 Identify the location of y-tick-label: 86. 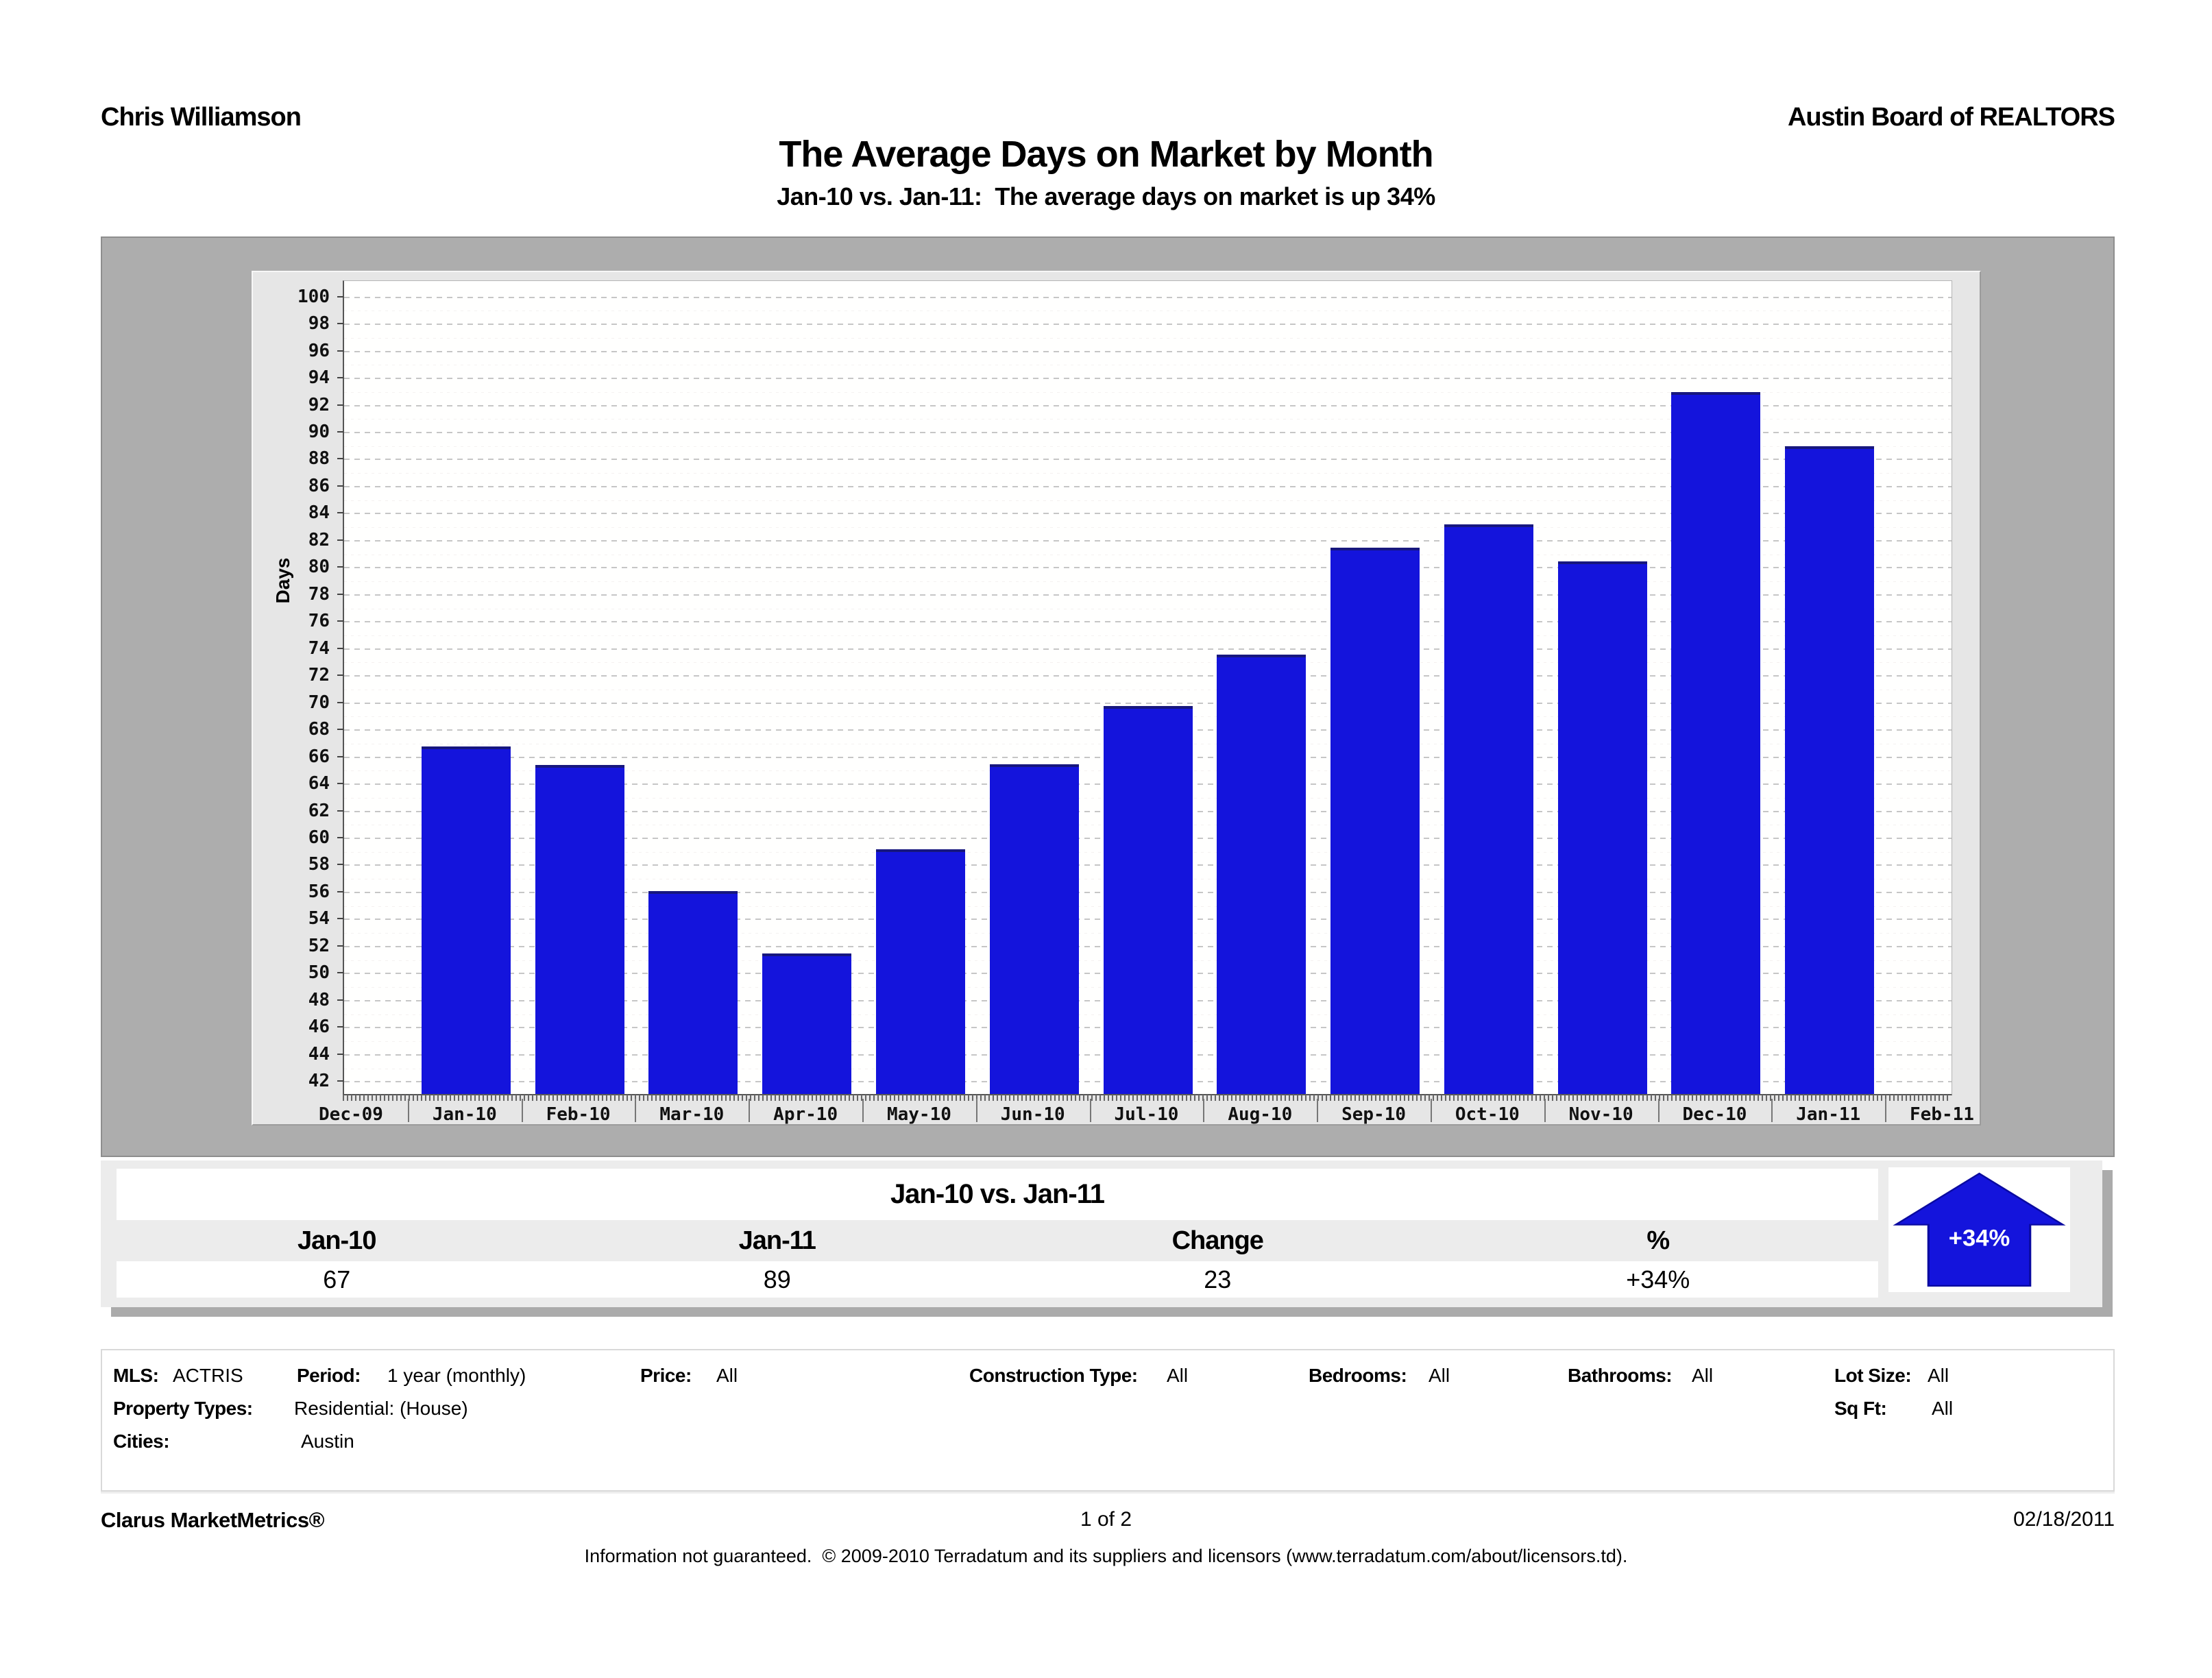
(319, 485).